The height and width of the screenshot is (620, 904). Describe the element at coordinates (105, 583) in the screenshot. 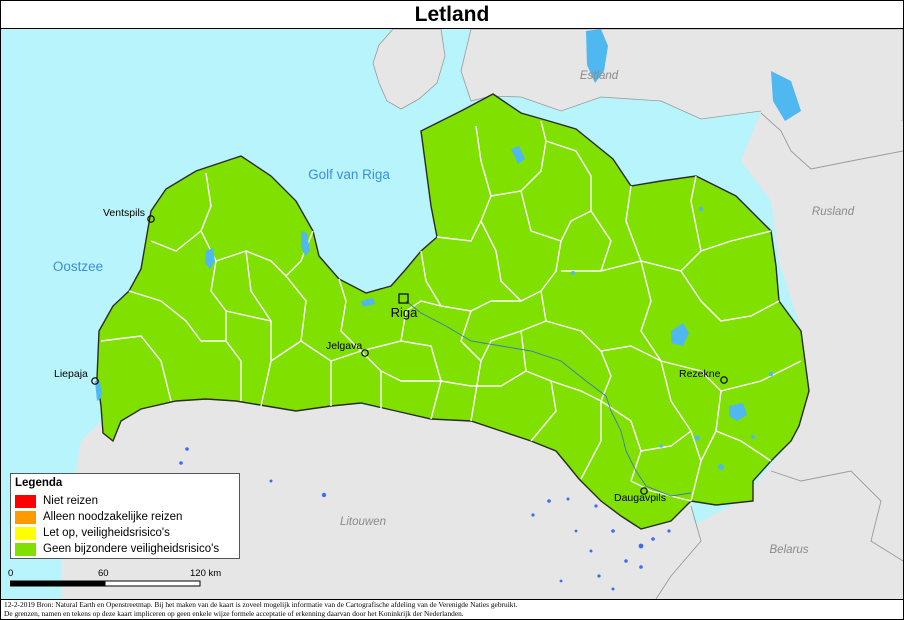

I see `scale-bar-graphic` at that location.